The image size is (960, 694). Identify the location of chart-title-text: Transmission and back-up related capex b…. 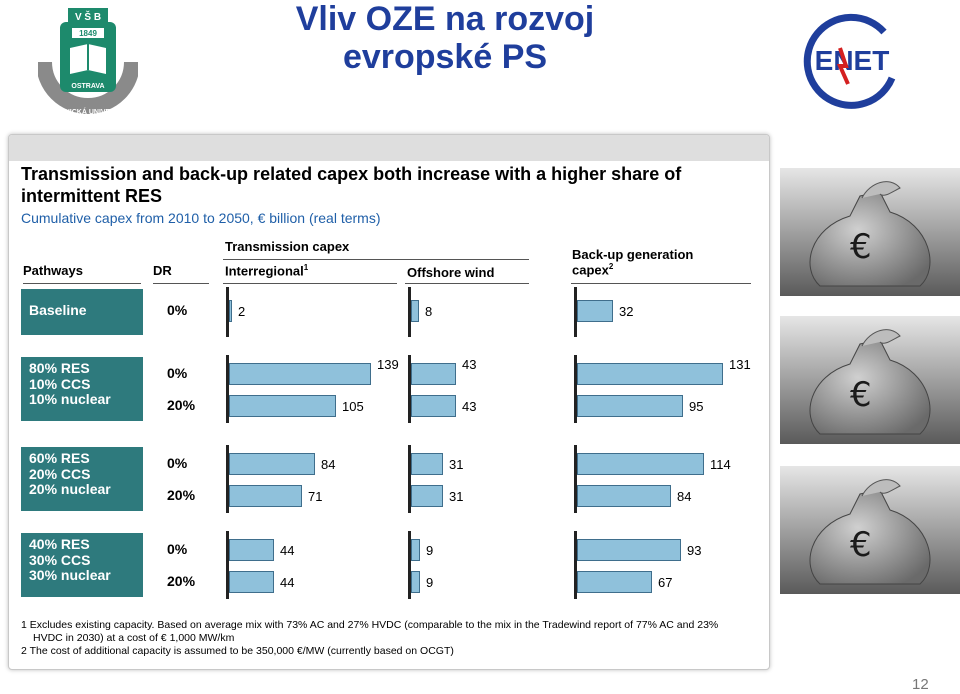
(351, 185).